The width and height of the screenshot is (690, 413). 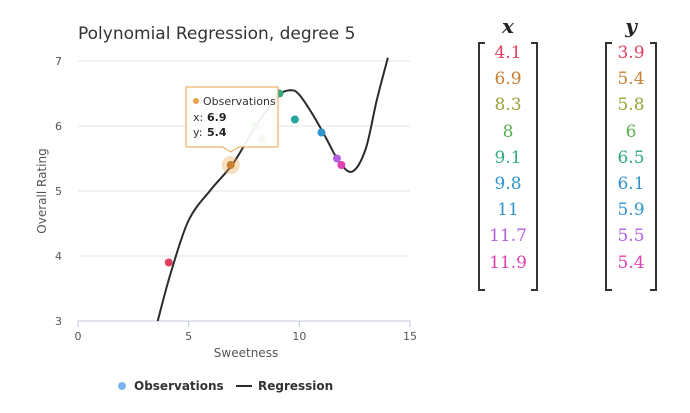 What do you see at coordinates (217, 117) in the screenshot?
I see `tooltip-x-value: 6.9` at bounding box center [217, 117].